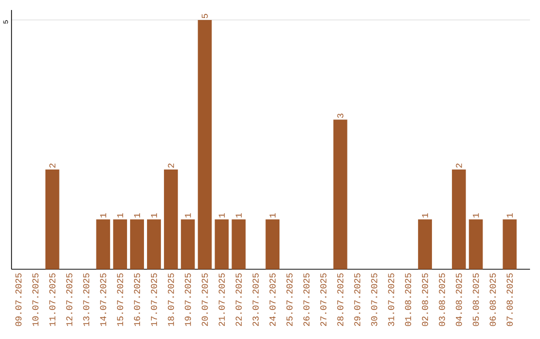 The height and width of the screenshot is (339, 540). I want to click on x-tick-label: 30.07.2025, so click(374, 299).